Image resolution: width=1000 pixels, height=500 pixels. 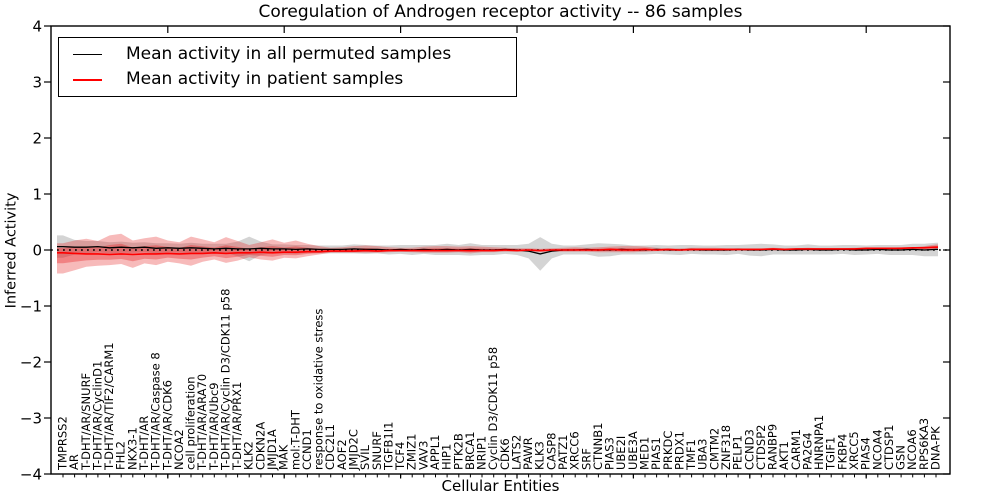 What do you see at coordinates (633, 450) in the screenshot?
I see `x-tick-label: UBE3A` at bounding box center [633, 450].